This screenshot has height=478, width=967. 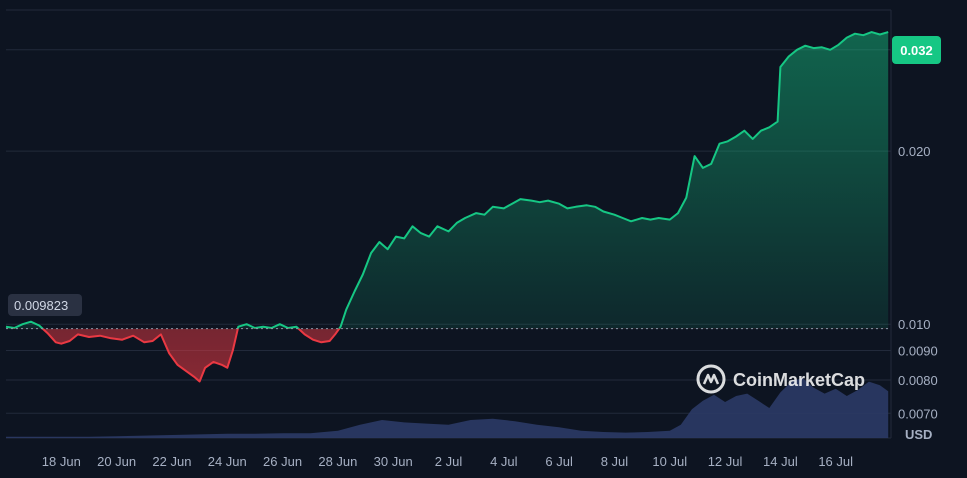 What do you see at coordinates (176, 355) in the screenshot?
I see `price-line-down` at bounding box center [176, 355].